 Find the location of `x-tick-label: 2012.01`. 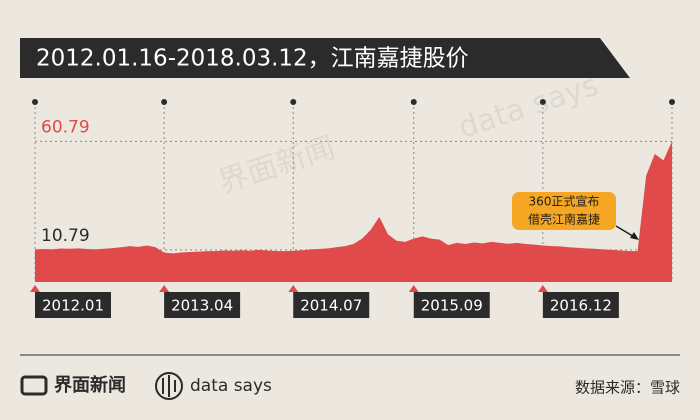

x-tick-label: 2012.01 is located at coordinates (73, 306).